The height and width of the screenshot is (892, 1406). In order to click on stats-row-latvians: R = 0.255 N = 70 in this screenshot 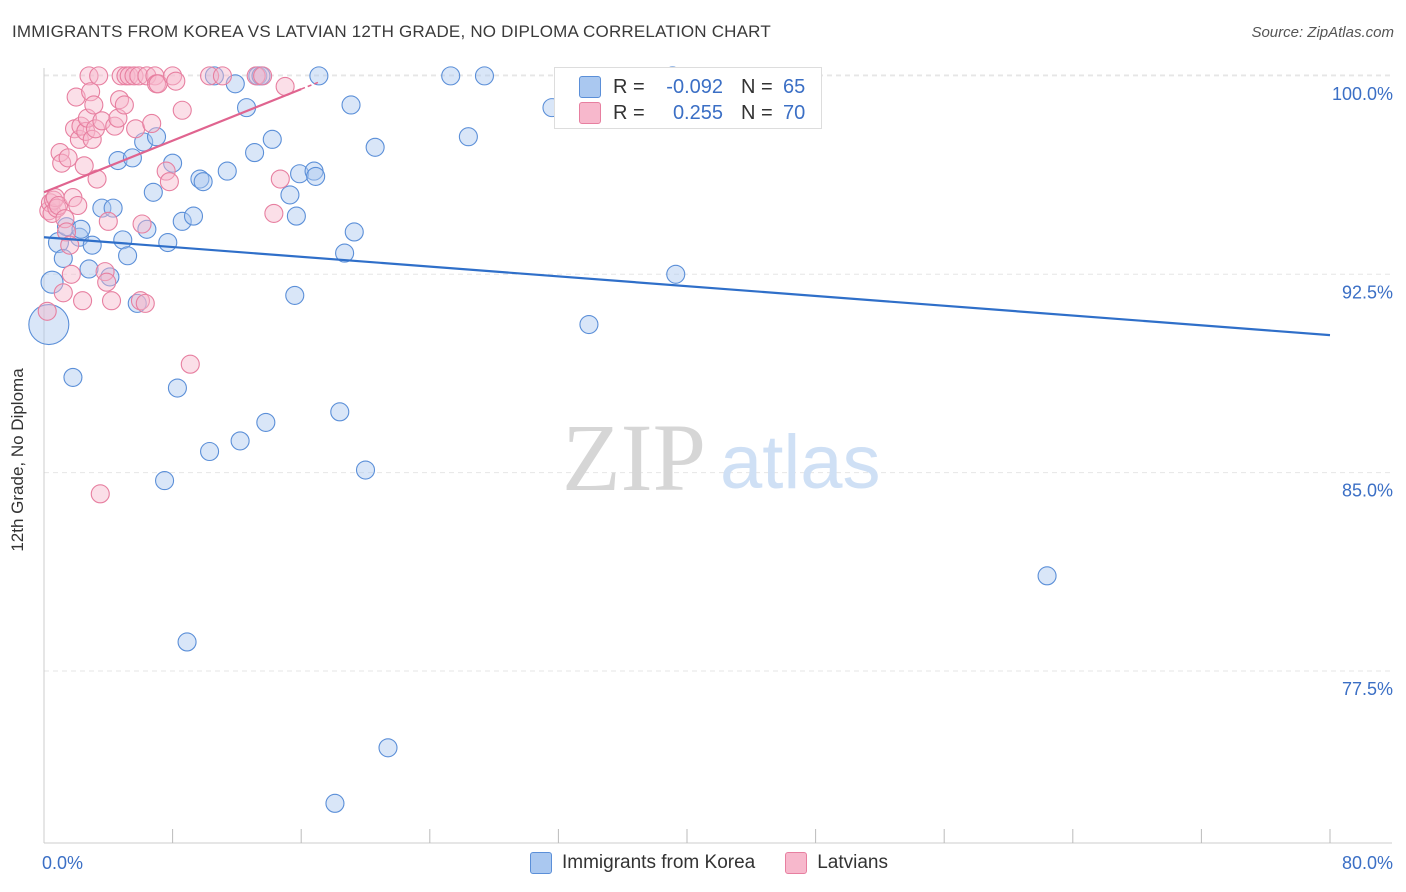, I will do `click(692, 113)`.